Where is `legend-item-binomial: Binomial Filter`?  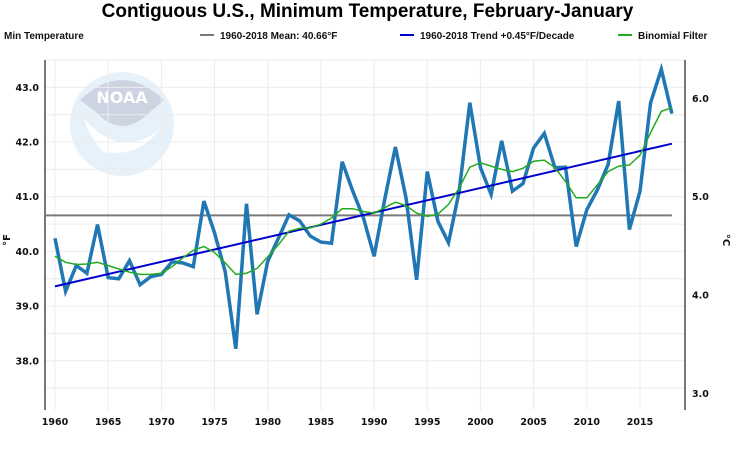
legend-item-binomial: Binomial Filter is located at coordinates (662, 37).